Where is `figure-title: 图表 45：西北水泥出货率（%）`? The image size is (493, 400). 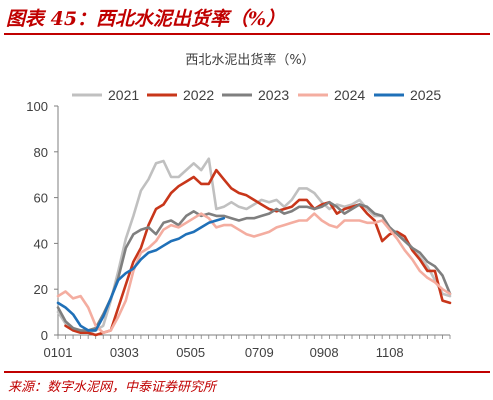 figure-title: 图表 45：西北水泥出货率（%） is located at coordinates (146, 19).